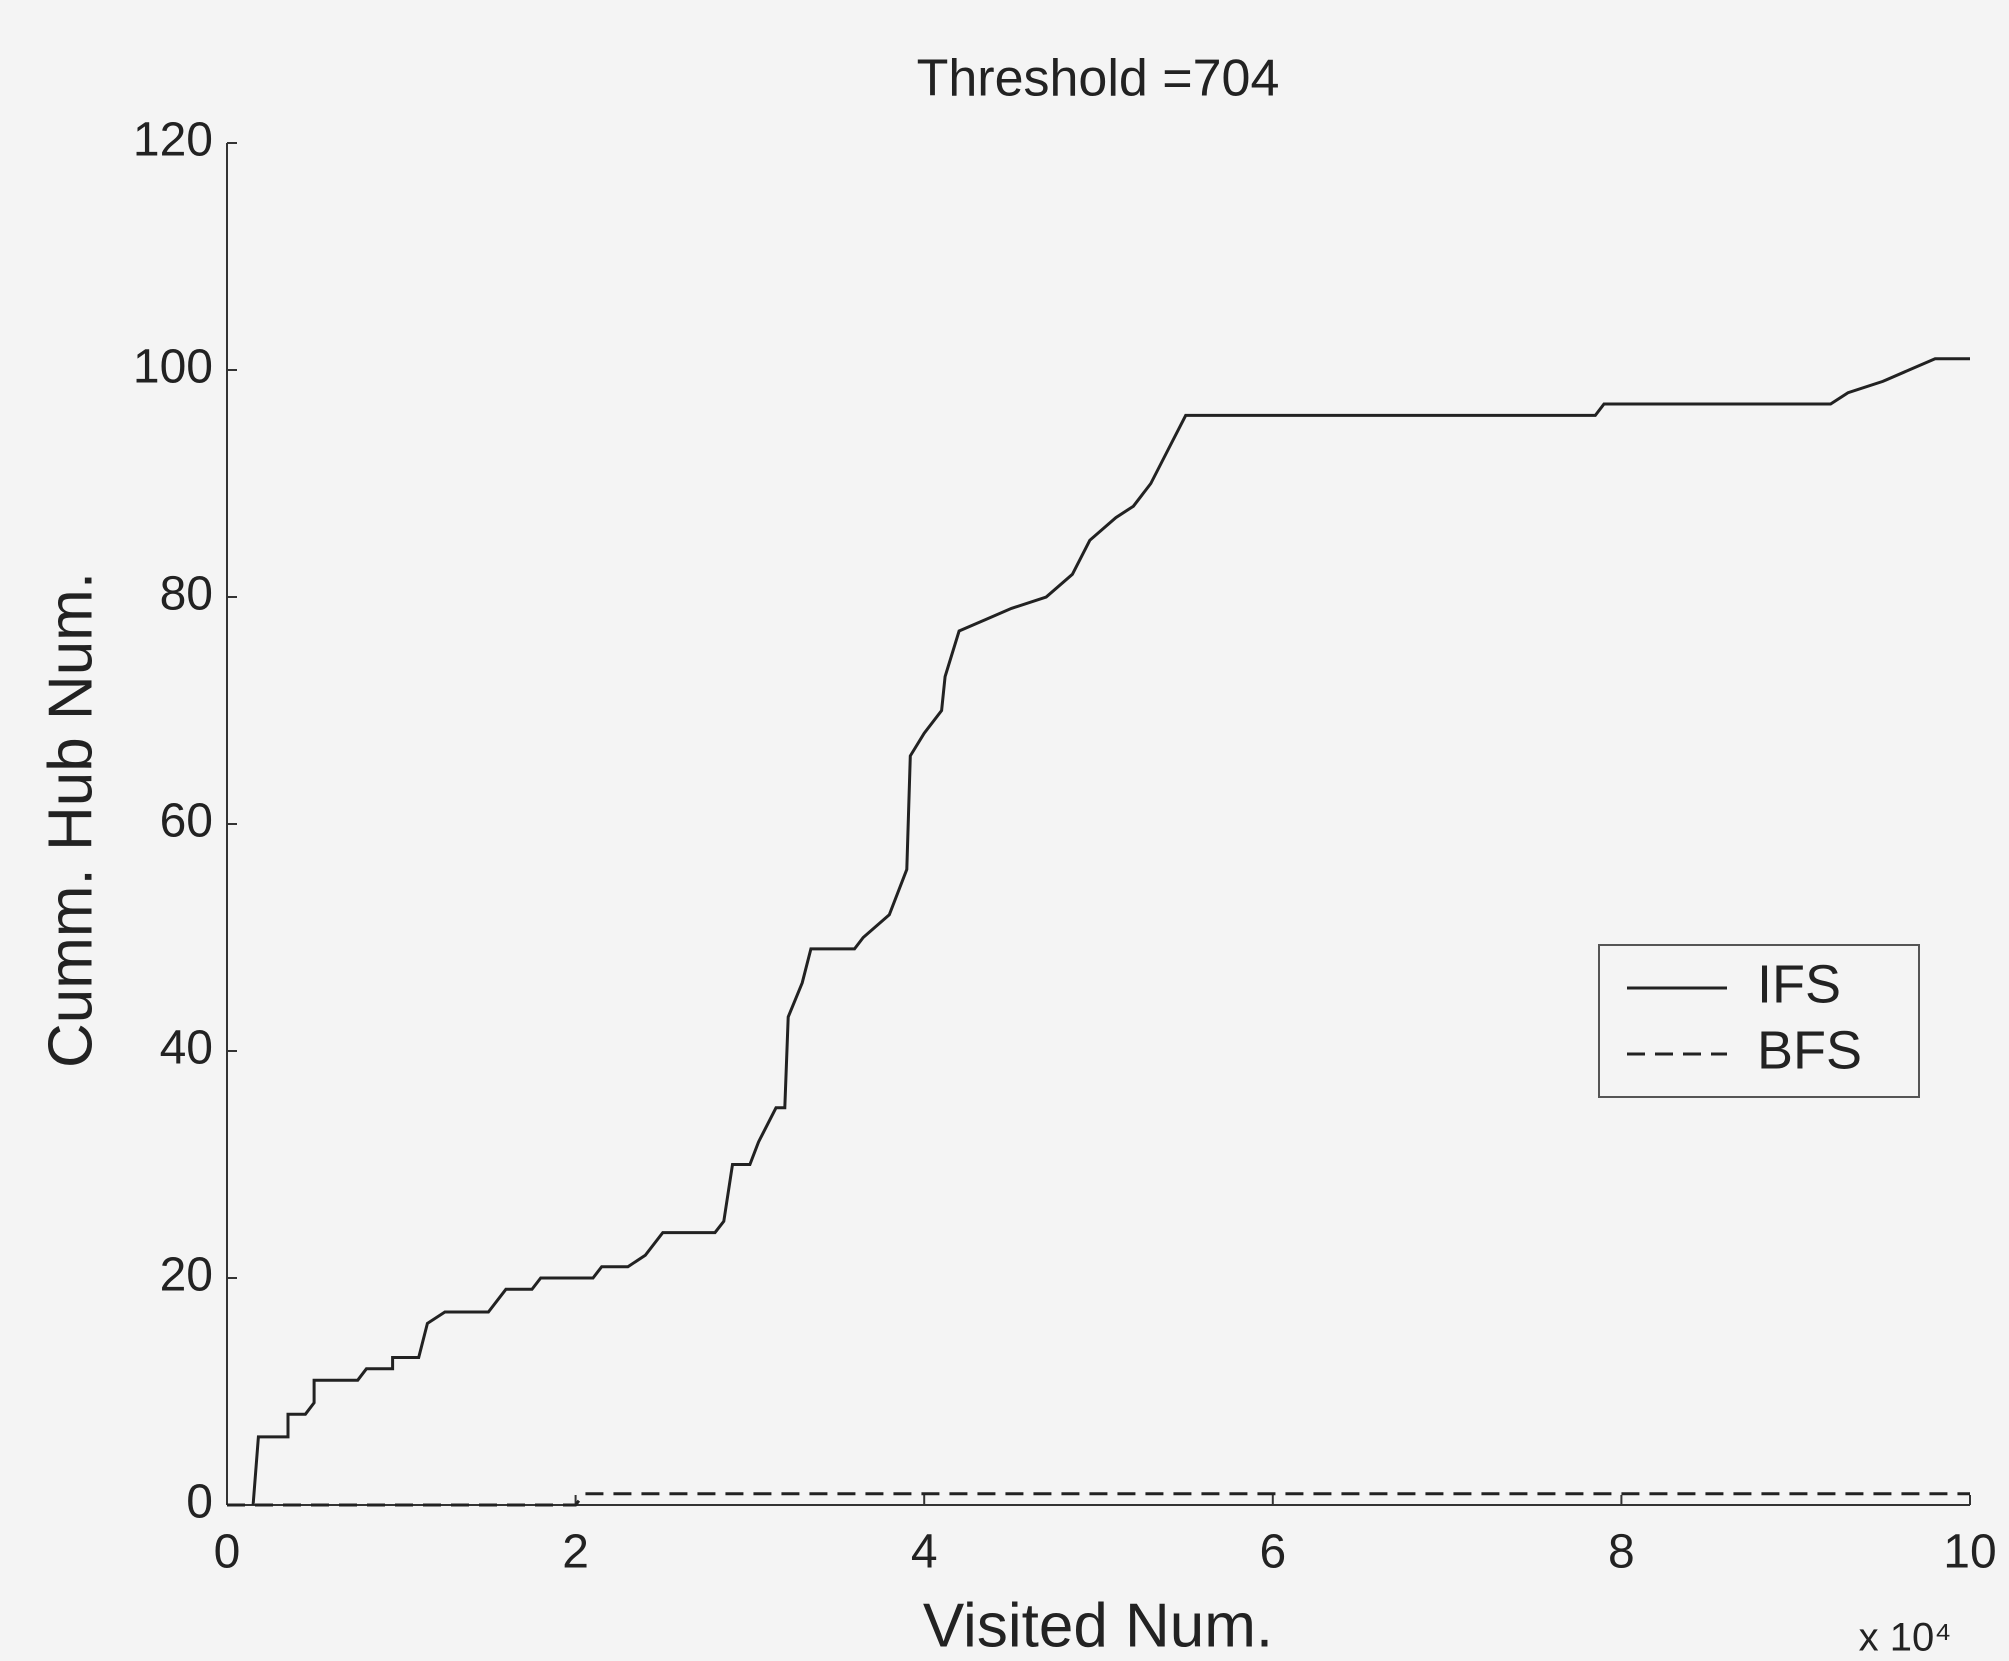 The image size is (2009, 1661). What do you see at coordinates (1098, 79) in the screenshot?
I see `chart-title: Threshold =704` at bounding box center [1098, 79].